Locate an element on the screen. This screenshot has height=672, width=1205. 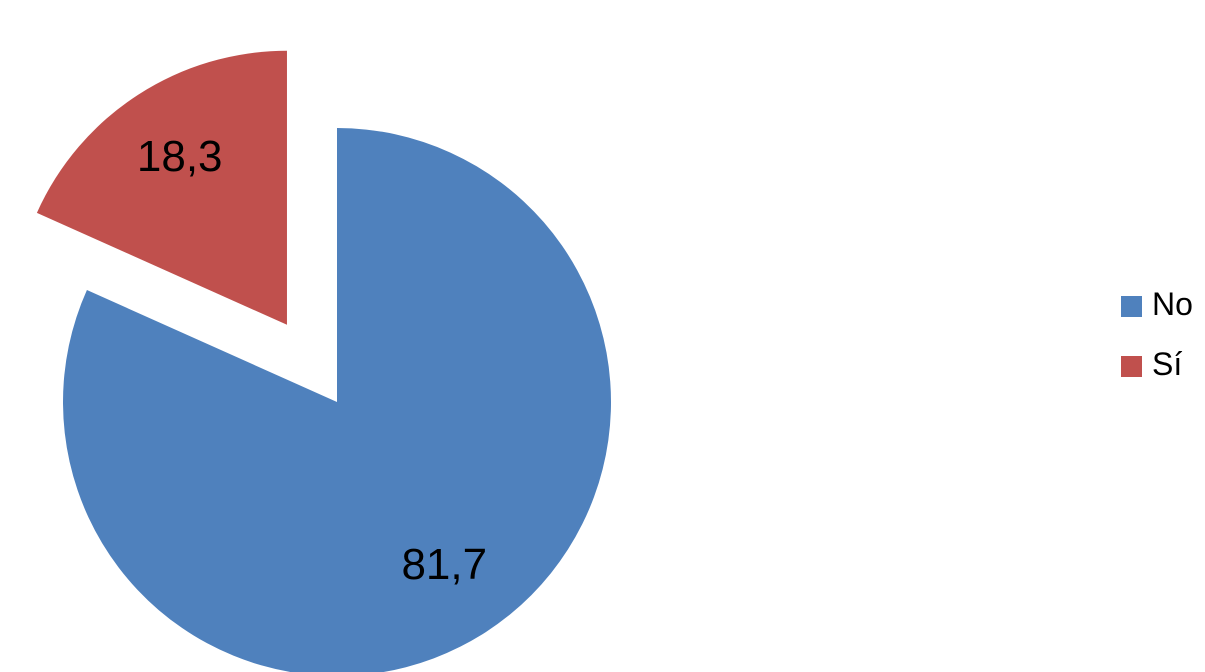
data-label: 81,7 is located at coordinates (444, 564).